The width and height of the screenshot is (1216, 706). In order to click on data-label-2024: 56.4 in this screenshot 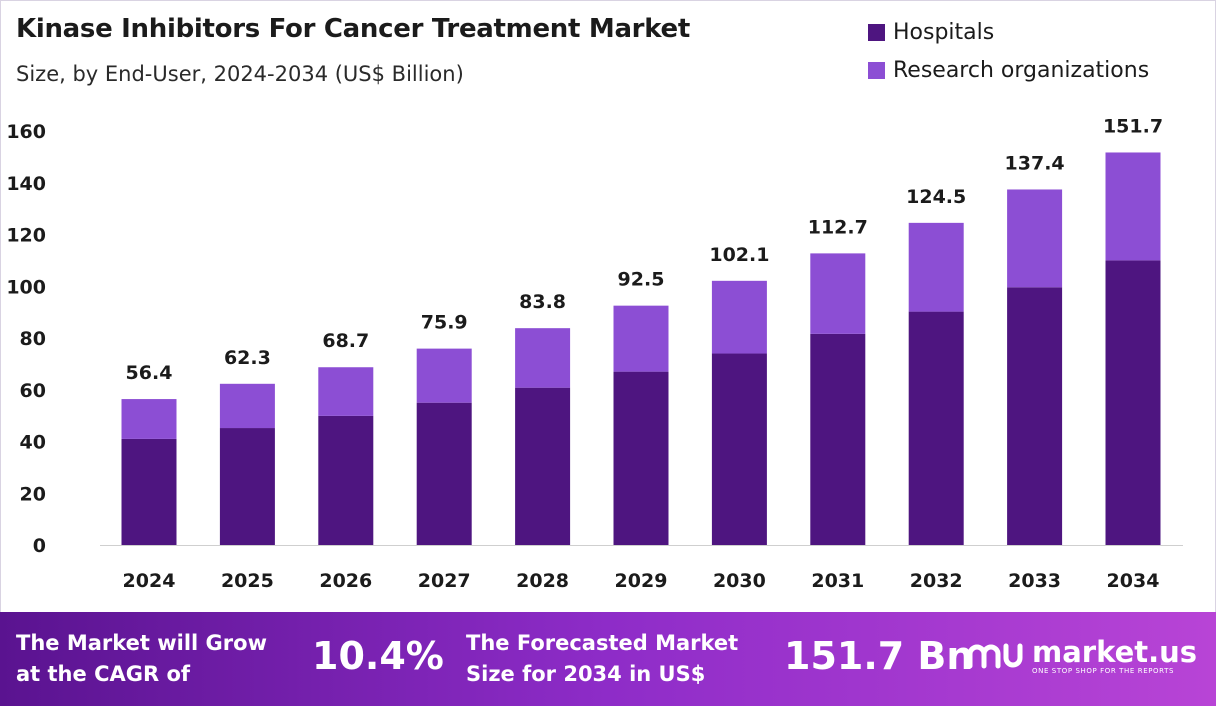, I will do `click(149, 373)`.